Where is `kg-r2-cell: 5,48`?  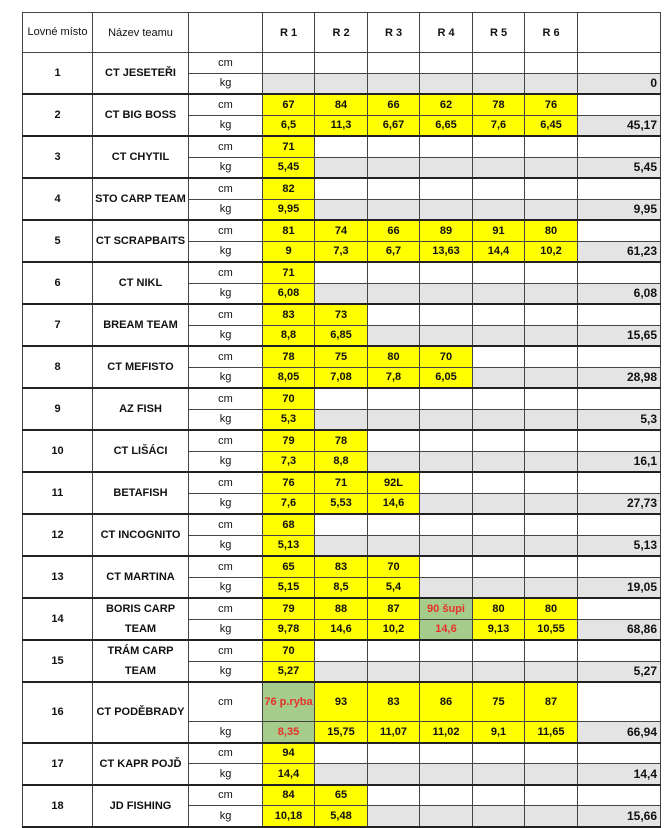
kg-r2-cell: 5,48 is located at coordinates (341, 816).